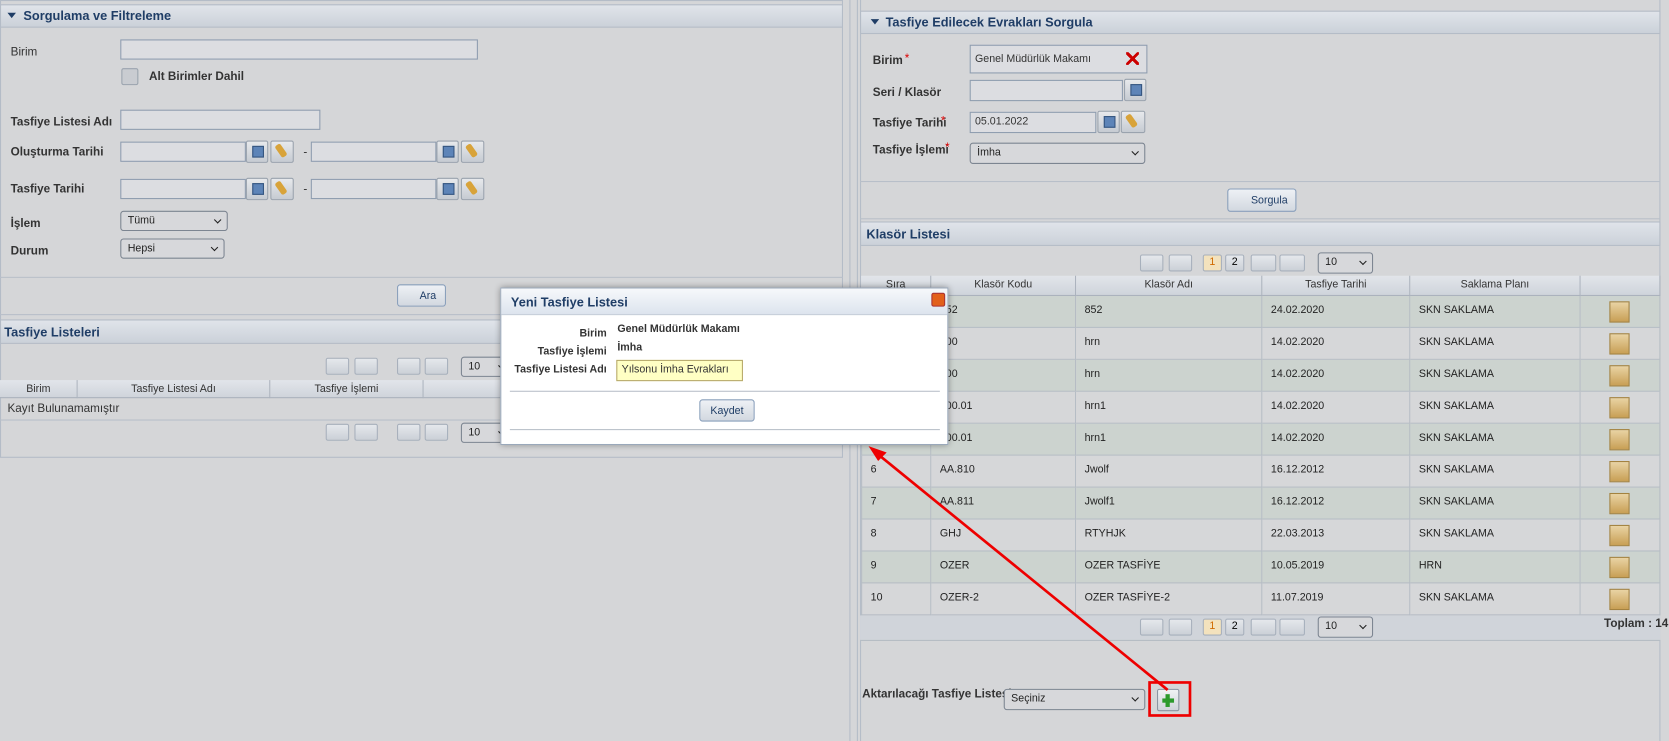 This screenshot has width=1669, height=741. I want to click on select: Hepsi, so click(172, 248).